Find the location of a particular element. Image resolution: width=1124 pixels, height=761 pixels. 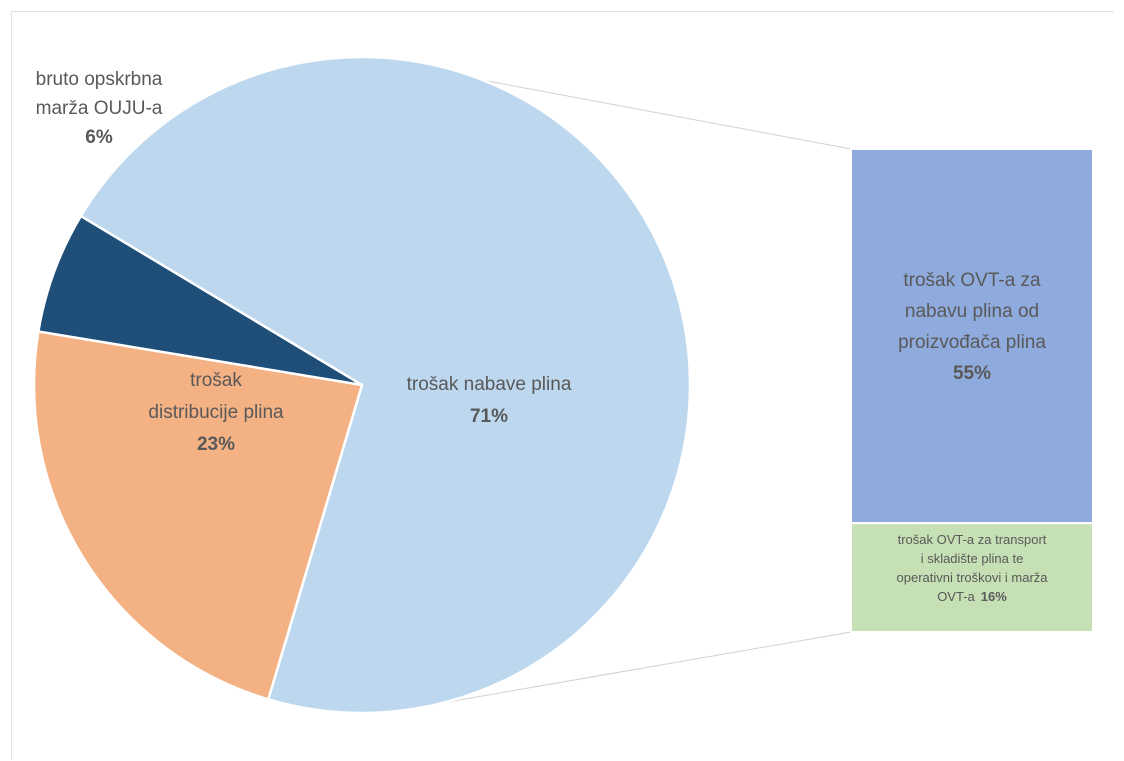

label-gas-distribution: trošak distribucije plina 23% is located at coordinates (216, 412).